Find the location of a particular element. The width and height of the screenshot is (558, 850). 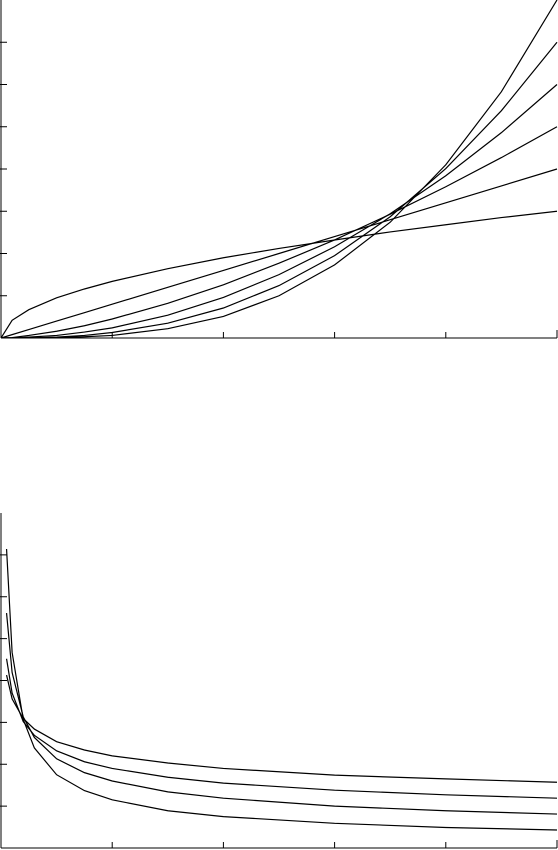

series-line is located at coordinates (281, 728).